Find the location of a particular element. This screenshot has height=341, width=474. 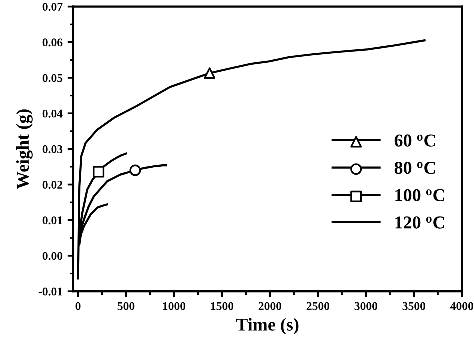

y-tick-label: 0.02 is located at coordinates (52, 185).